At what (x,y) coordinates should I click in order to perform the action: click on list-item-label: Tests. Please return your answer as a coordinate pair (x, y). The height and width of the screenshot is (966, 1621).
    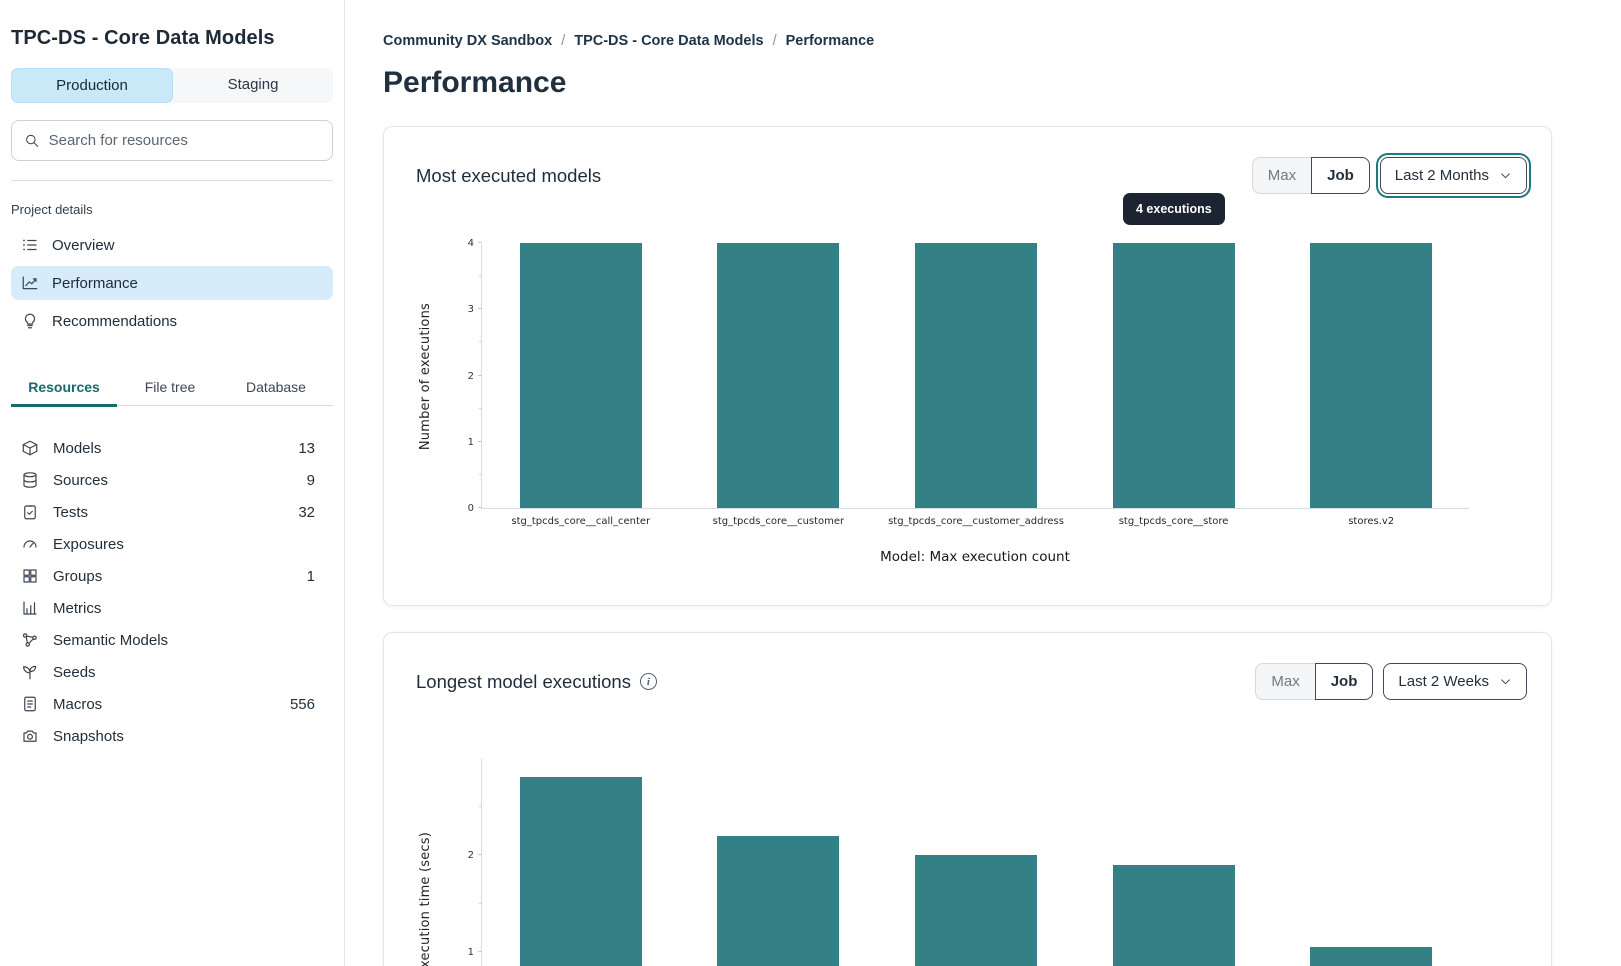
    Looking at the image, I should click on (71, 512).